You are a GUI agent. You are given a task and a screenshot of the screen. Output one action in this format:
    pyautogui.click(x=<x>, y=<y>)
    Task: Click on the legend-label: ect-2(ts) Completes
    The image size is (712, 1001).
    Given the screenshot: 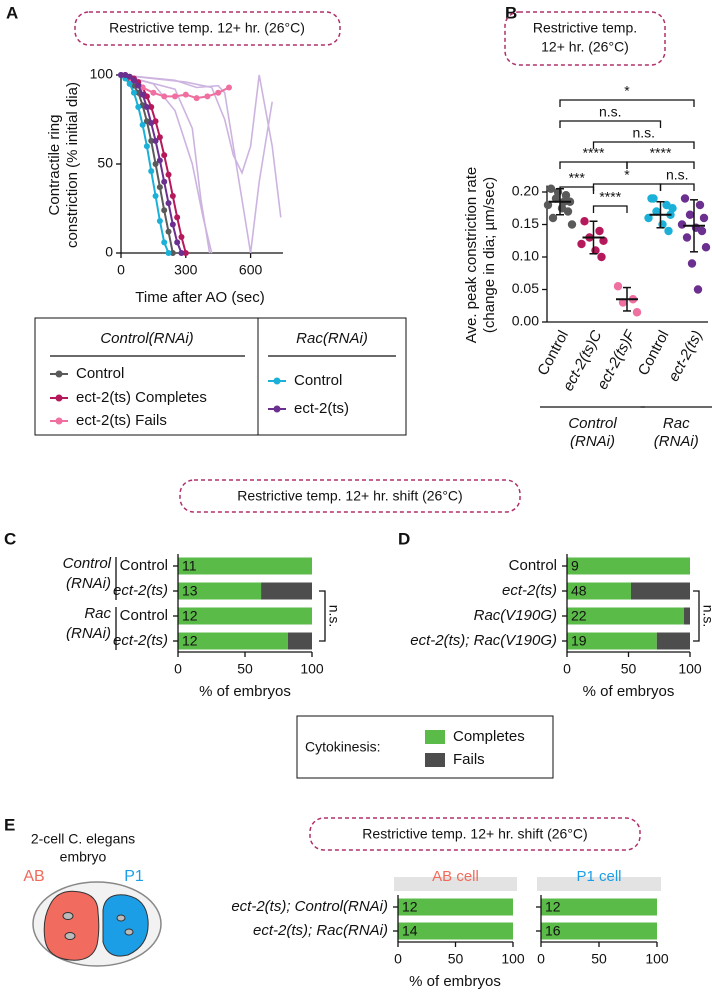 What is the action you would take?
    pyautogui.click(x=141, y=397)
    